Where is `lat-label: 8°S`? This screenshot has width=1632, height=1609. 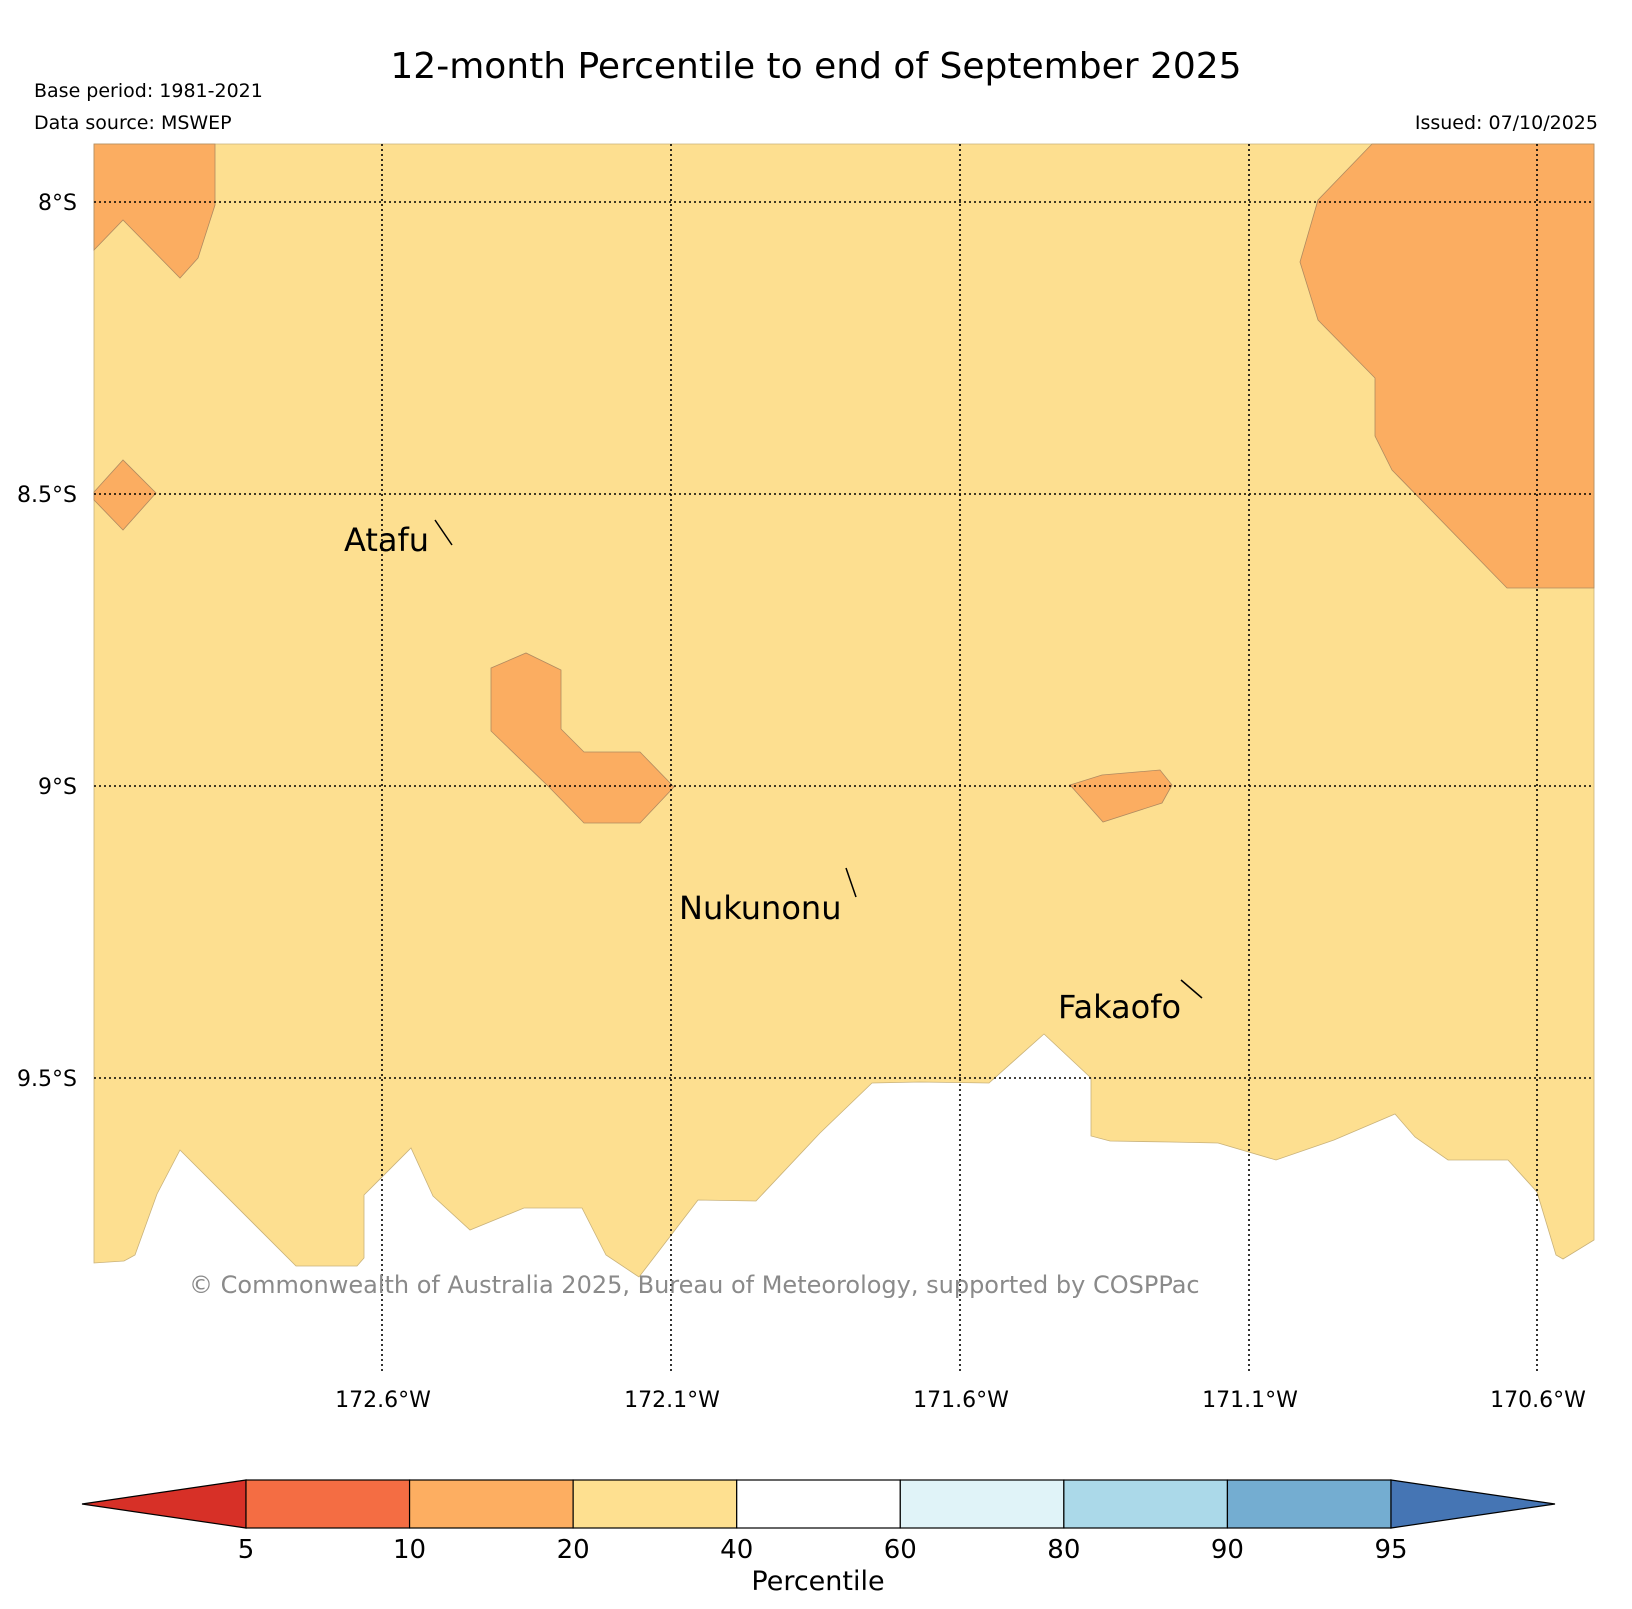
lat-label: 8°S is located at coordinates (57, 203).